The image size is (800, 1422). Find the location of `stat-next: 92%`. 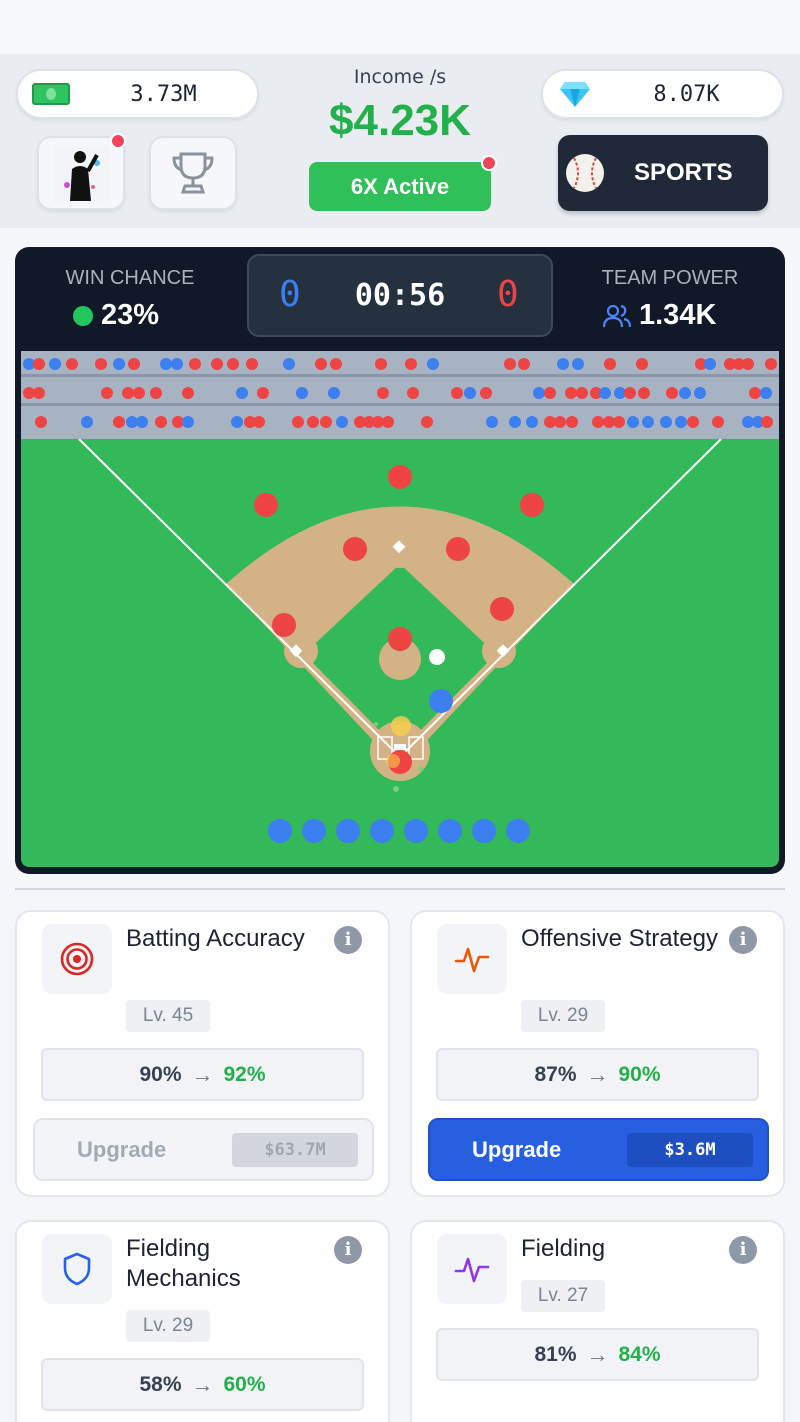

stat-next: 92% is located at coordinates (244, 1074).